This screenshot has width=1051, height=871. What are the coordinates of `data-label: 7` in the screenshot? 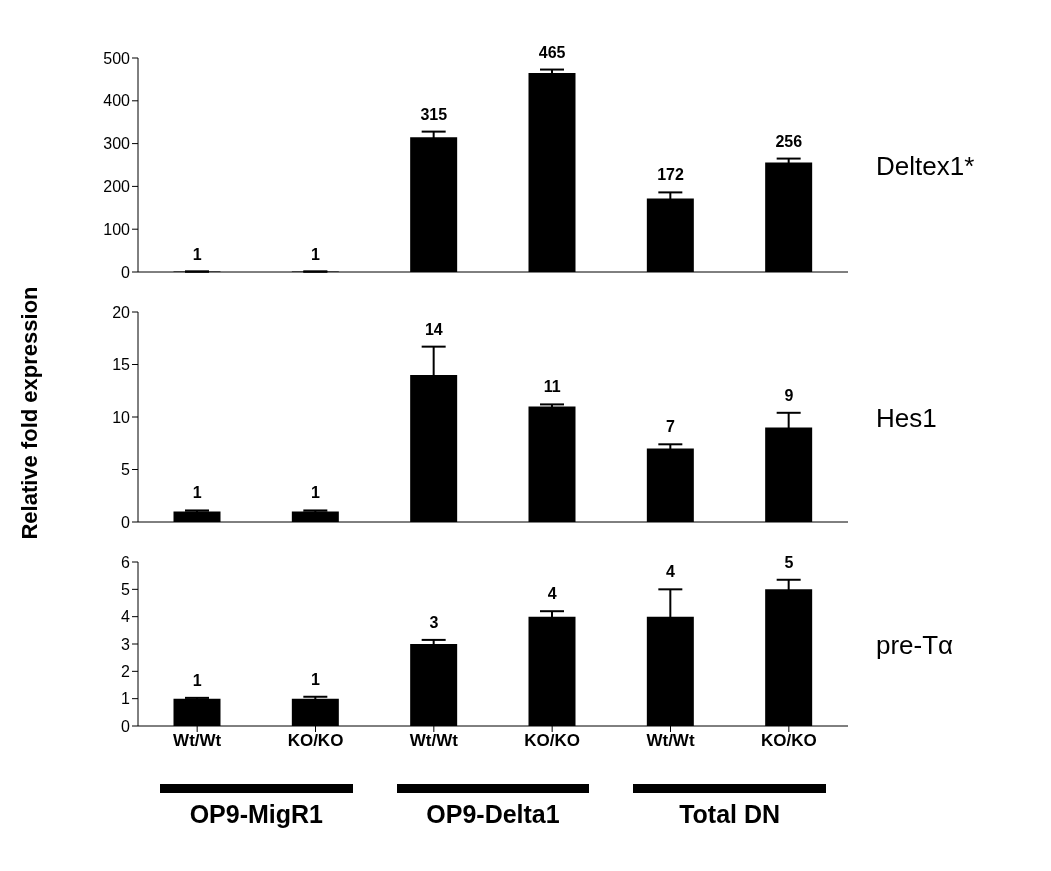 It's located at (671, 427).